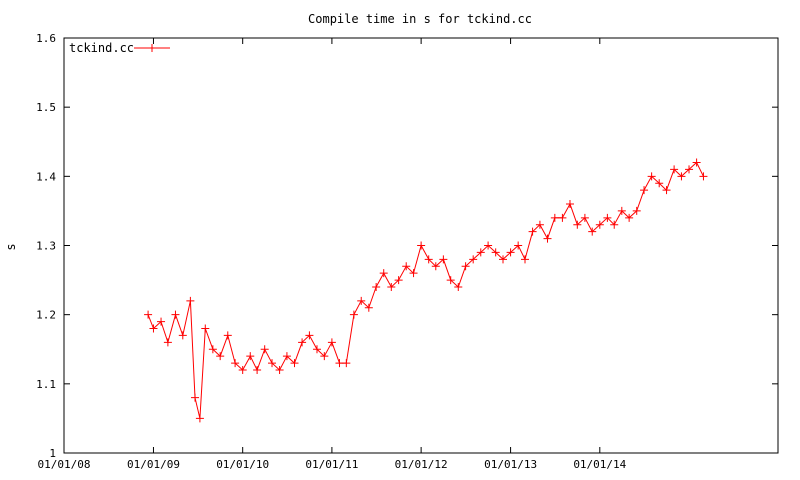 Image resolution: width=800 pixels, height=480 pixels. I want to click on legend-label: tckind.cc, so click(101, 48).